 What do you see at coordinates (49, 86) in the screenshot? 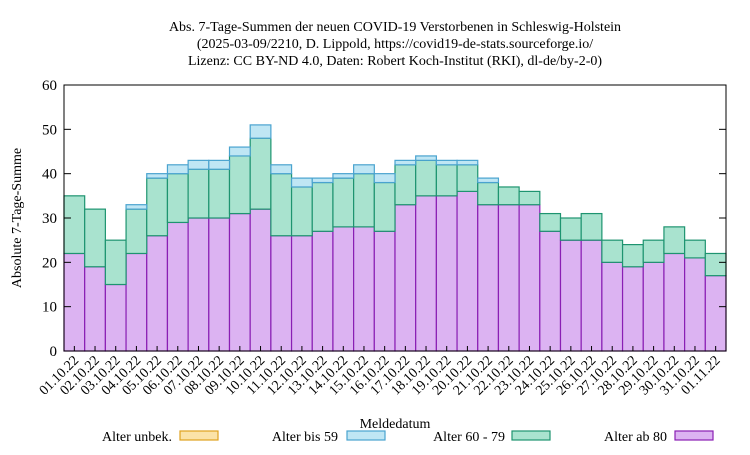
I see `y-tick-label-6: 60` at bounding box center [49, 86].